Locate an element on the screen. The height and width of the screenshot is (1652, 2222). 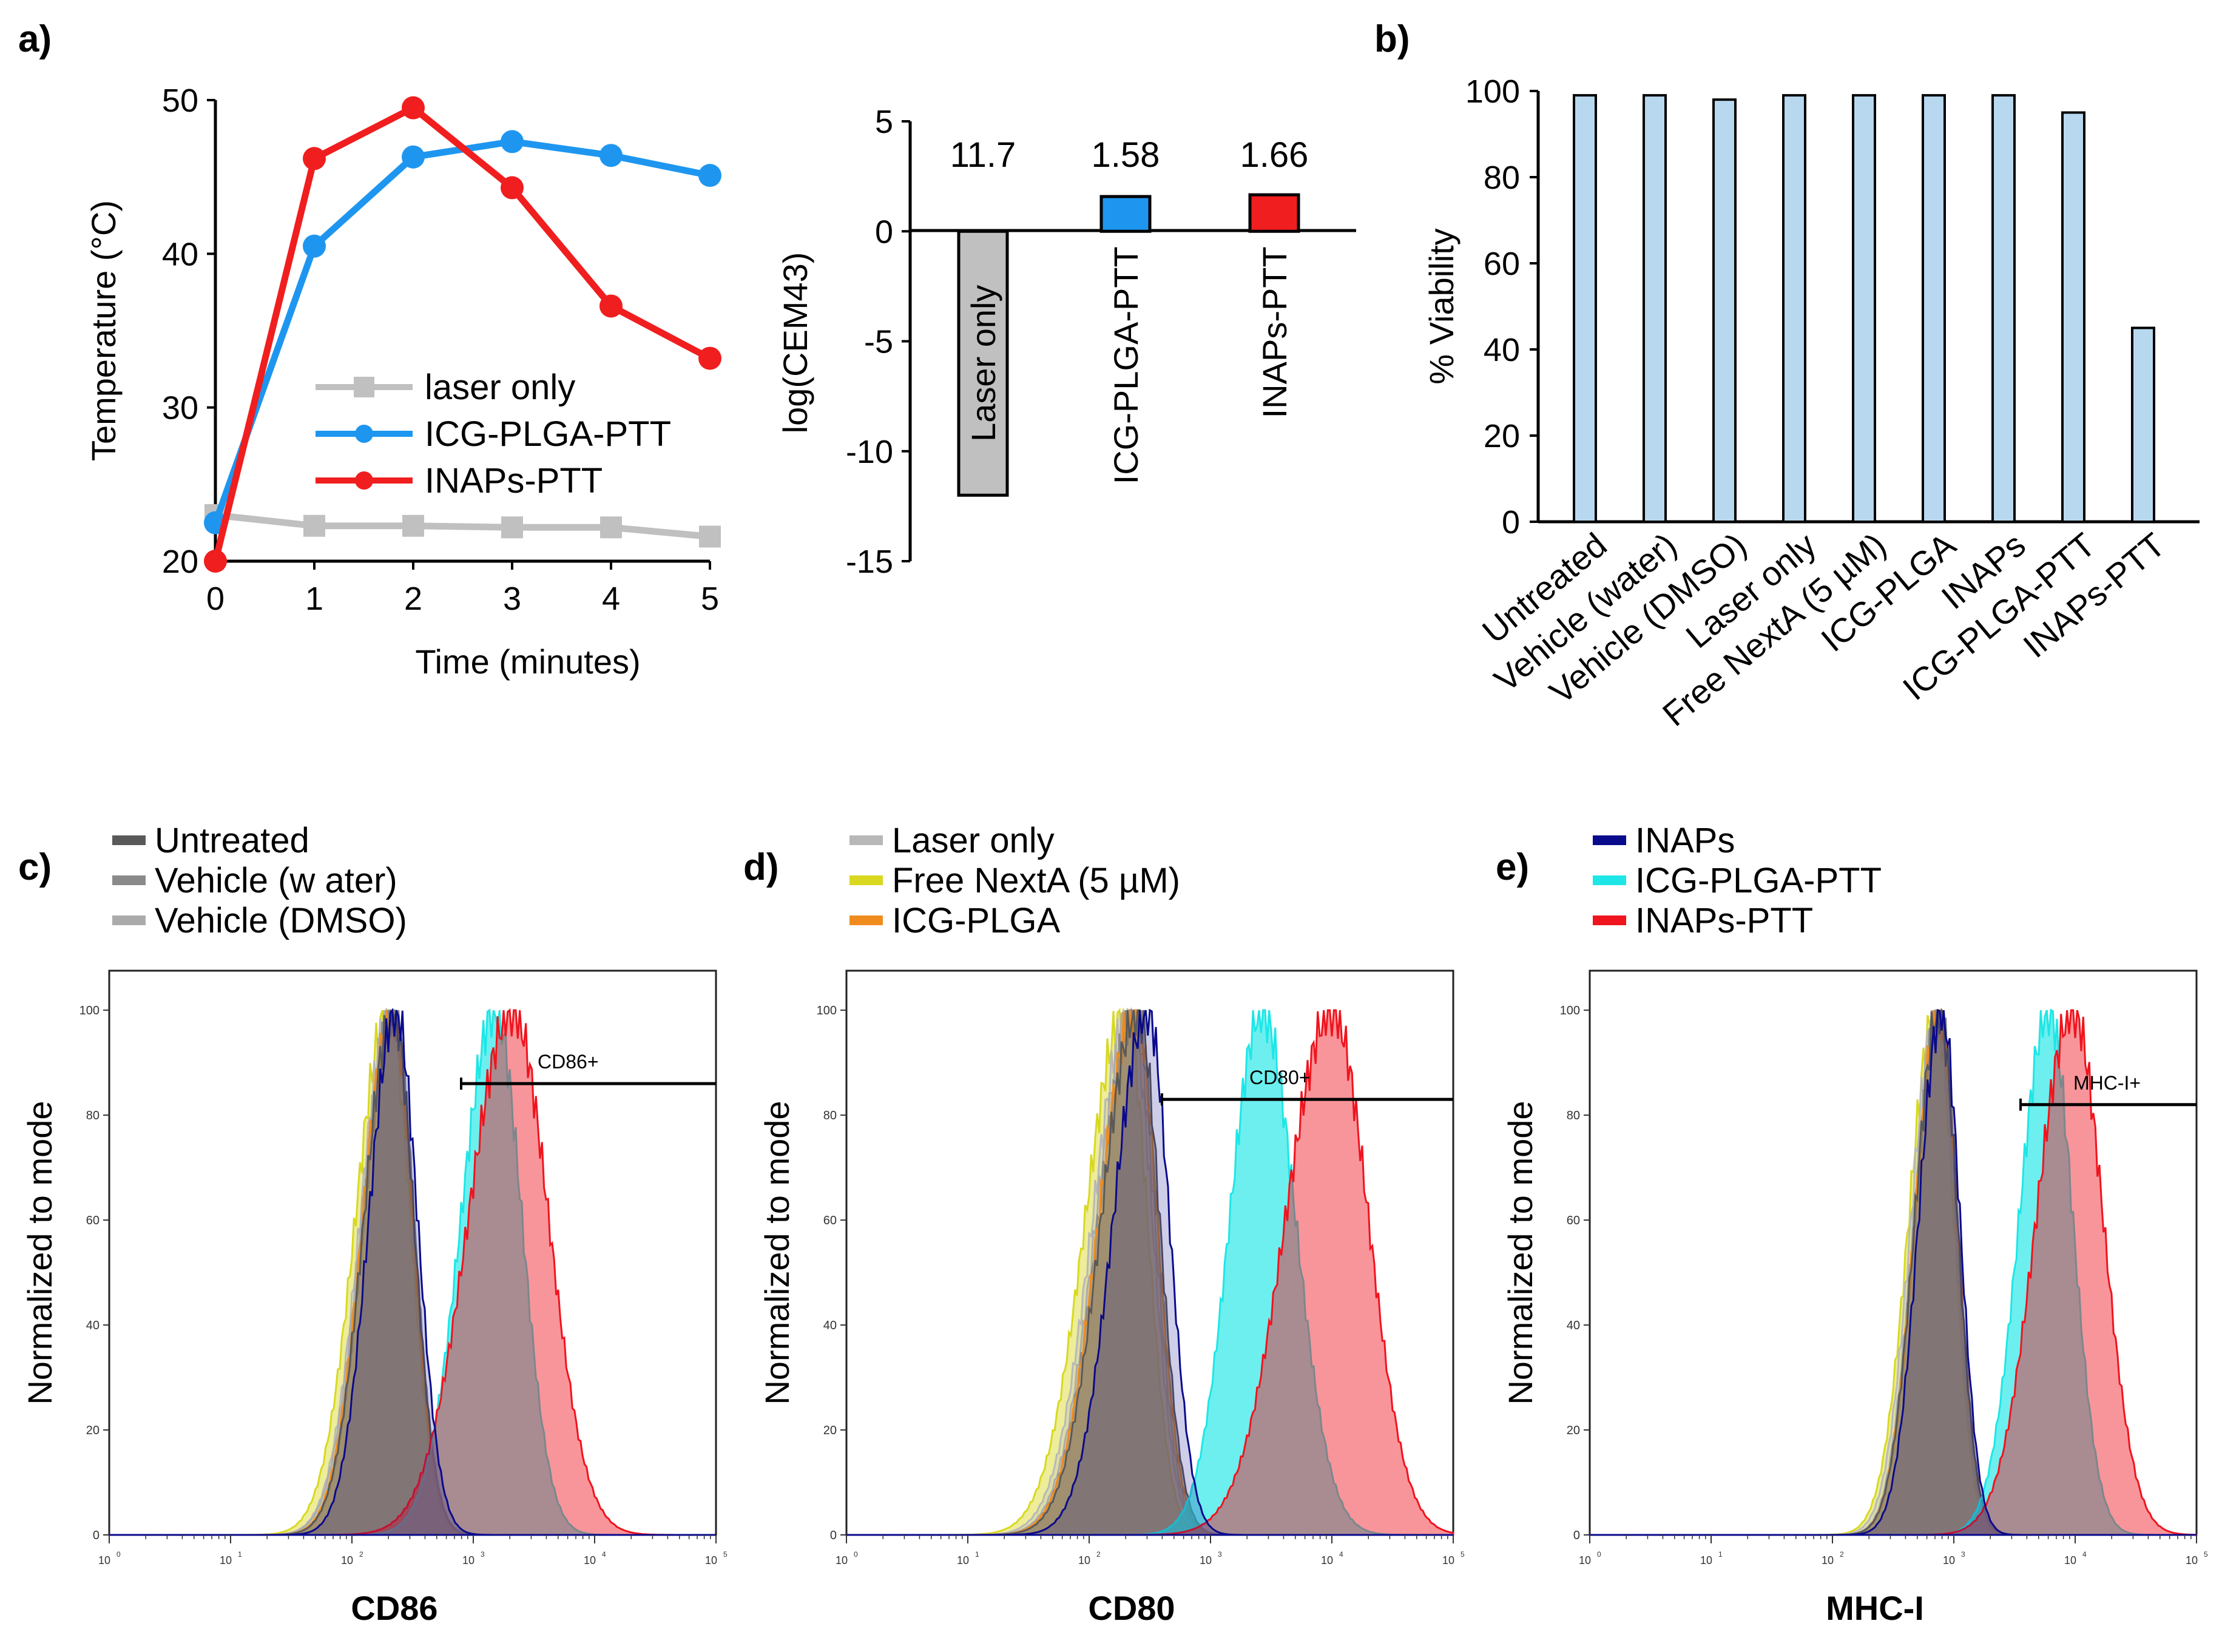
a1-x-tick-label: 3 is located at coordinates (512, 599).